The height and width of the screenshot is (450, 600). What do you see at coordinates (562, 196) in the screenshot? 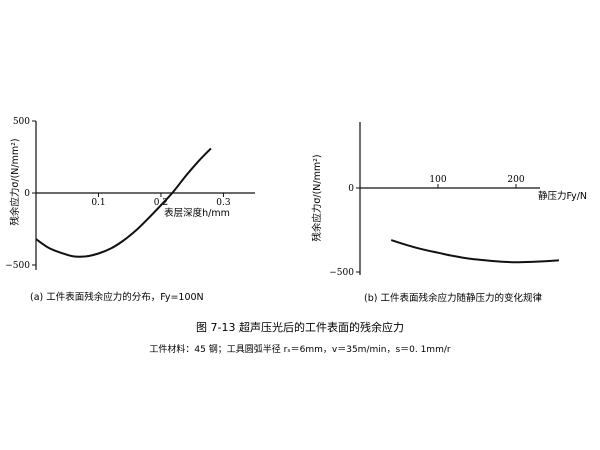
I see `chart-b-x-label: 静压力Fy/N` at bounding box center [562, 196].